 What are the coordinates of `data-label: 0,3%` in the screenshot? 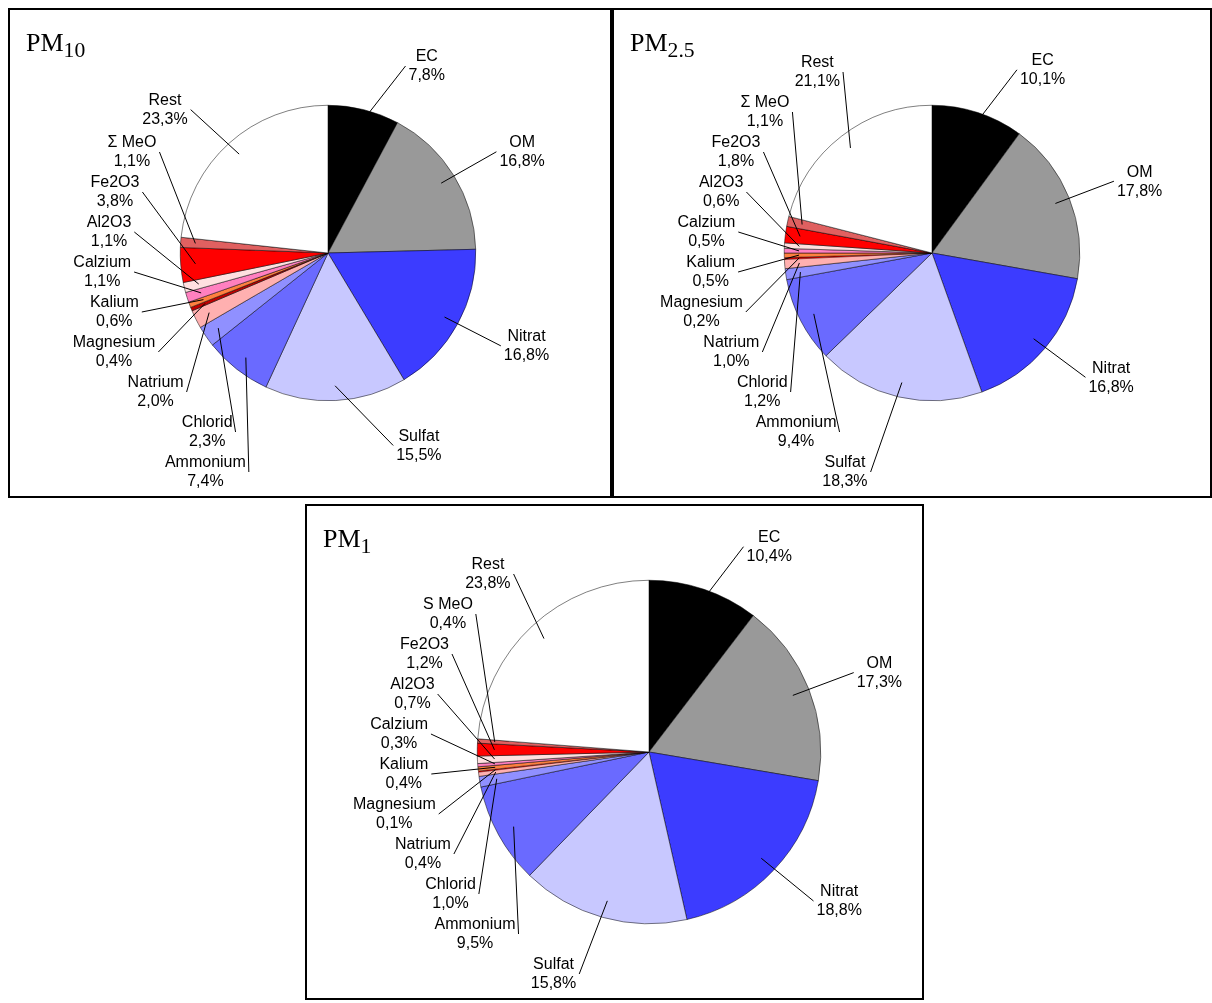 It's located at (399, 743).